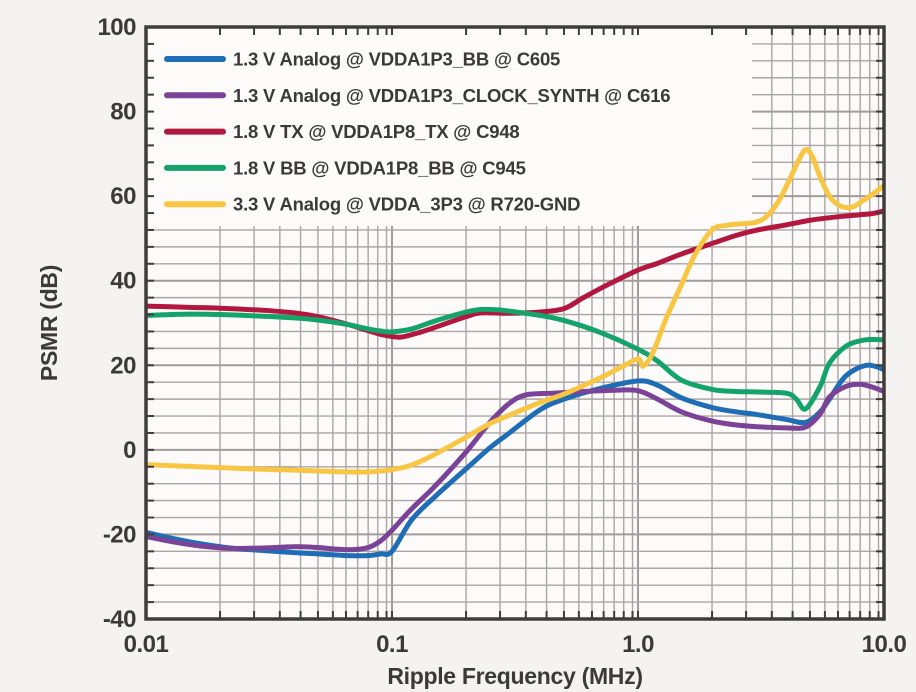 The image size is (916, 692). Describe the element at coordinates (123, 365) in the screenshot. I see `y-tick-label-4: 20` at that location.